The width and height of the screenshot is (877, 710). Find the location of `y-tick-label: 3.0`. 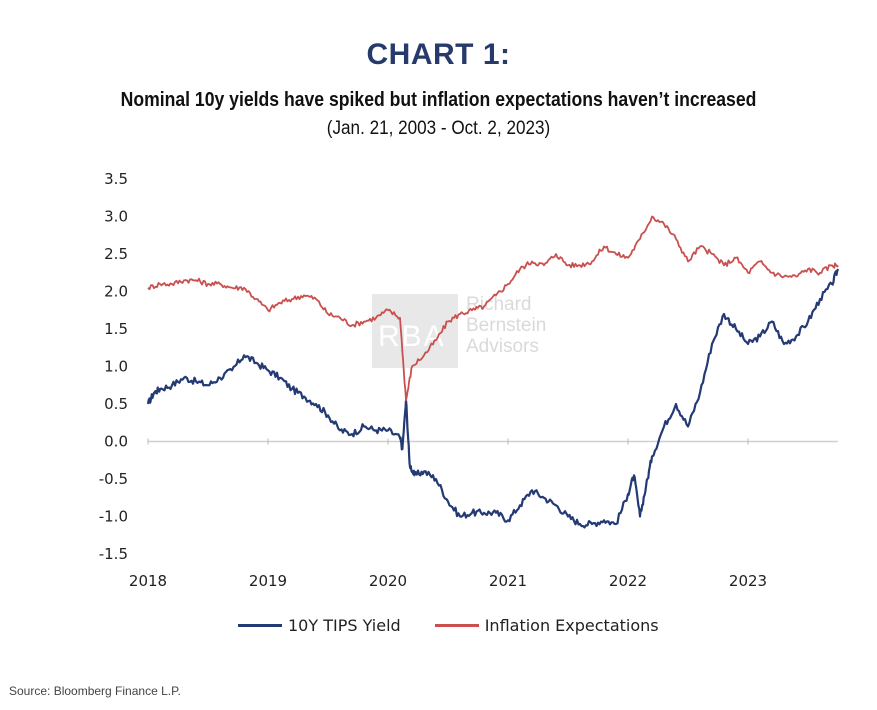

y-tick-label: 3.0 is located at coordinates (116, 217).